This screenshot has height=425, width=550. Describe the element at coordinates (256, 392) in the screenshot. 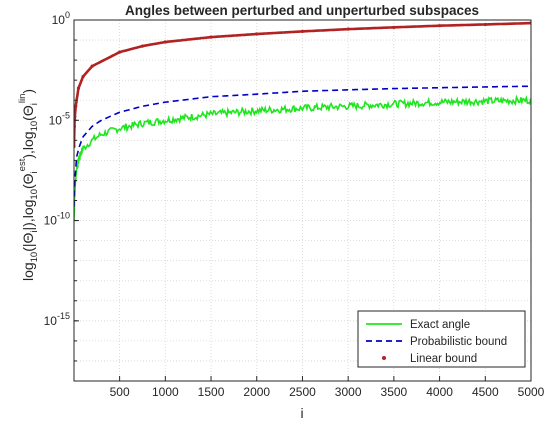

I see `x-tick-label-2000: 2000` at that location.